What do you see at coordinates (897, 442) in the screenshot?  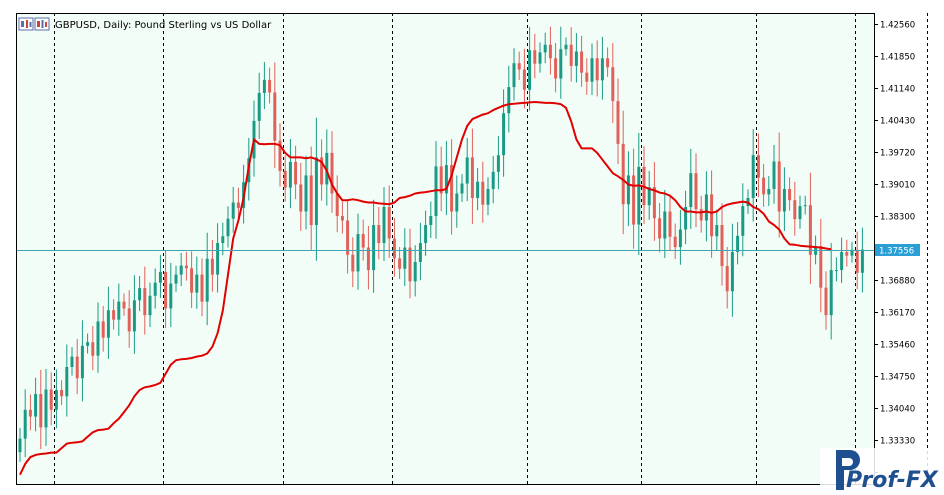 I see `y-tick-label: 1.33330` at bounding box center [897, 442].